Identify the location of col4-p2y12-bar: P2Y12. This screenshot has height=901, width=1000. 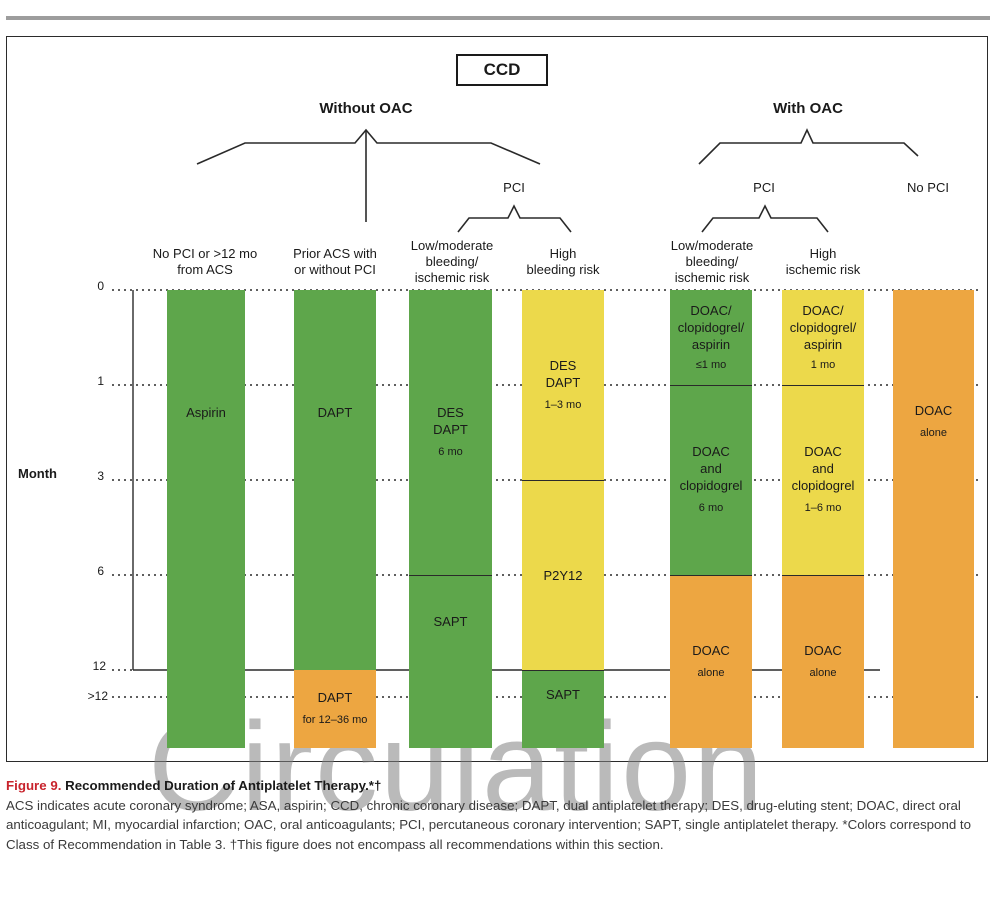
(563, 575).